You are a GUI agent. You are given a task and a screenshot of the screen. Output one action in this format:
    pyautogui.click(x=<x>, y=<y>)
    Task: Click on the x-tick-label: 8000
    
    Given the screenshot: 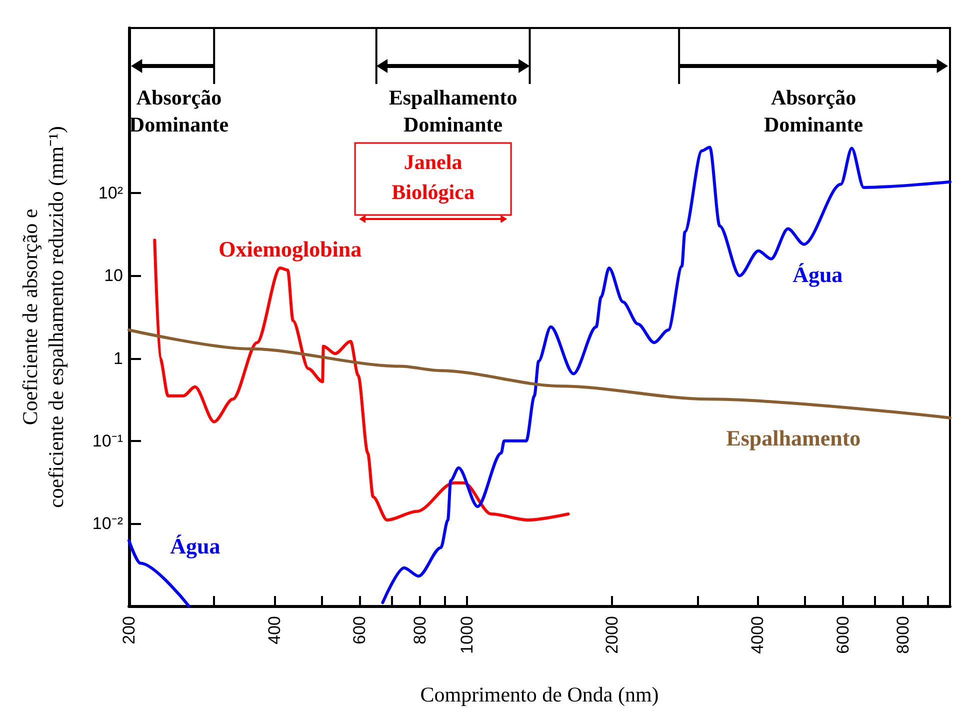 What is the action you would take?
    pyautogui.click(x=903, y=635)
    